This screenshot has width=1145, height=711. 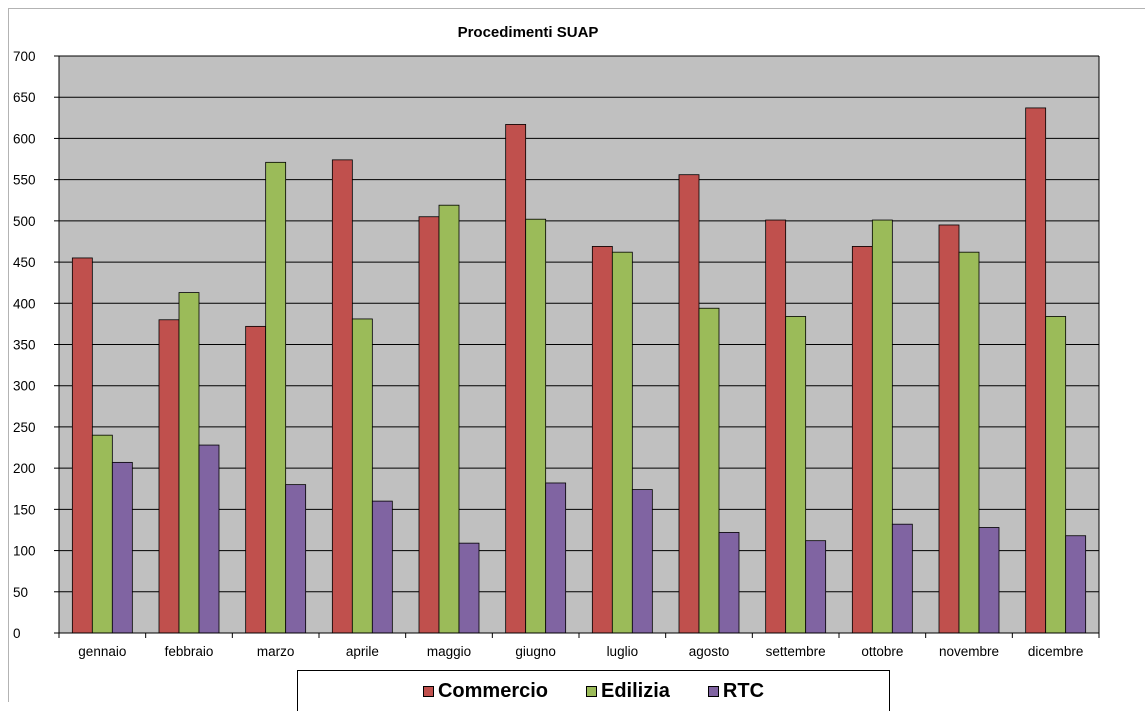 I want to click on x-tick-label: luglio, so click(x=623, y=651).